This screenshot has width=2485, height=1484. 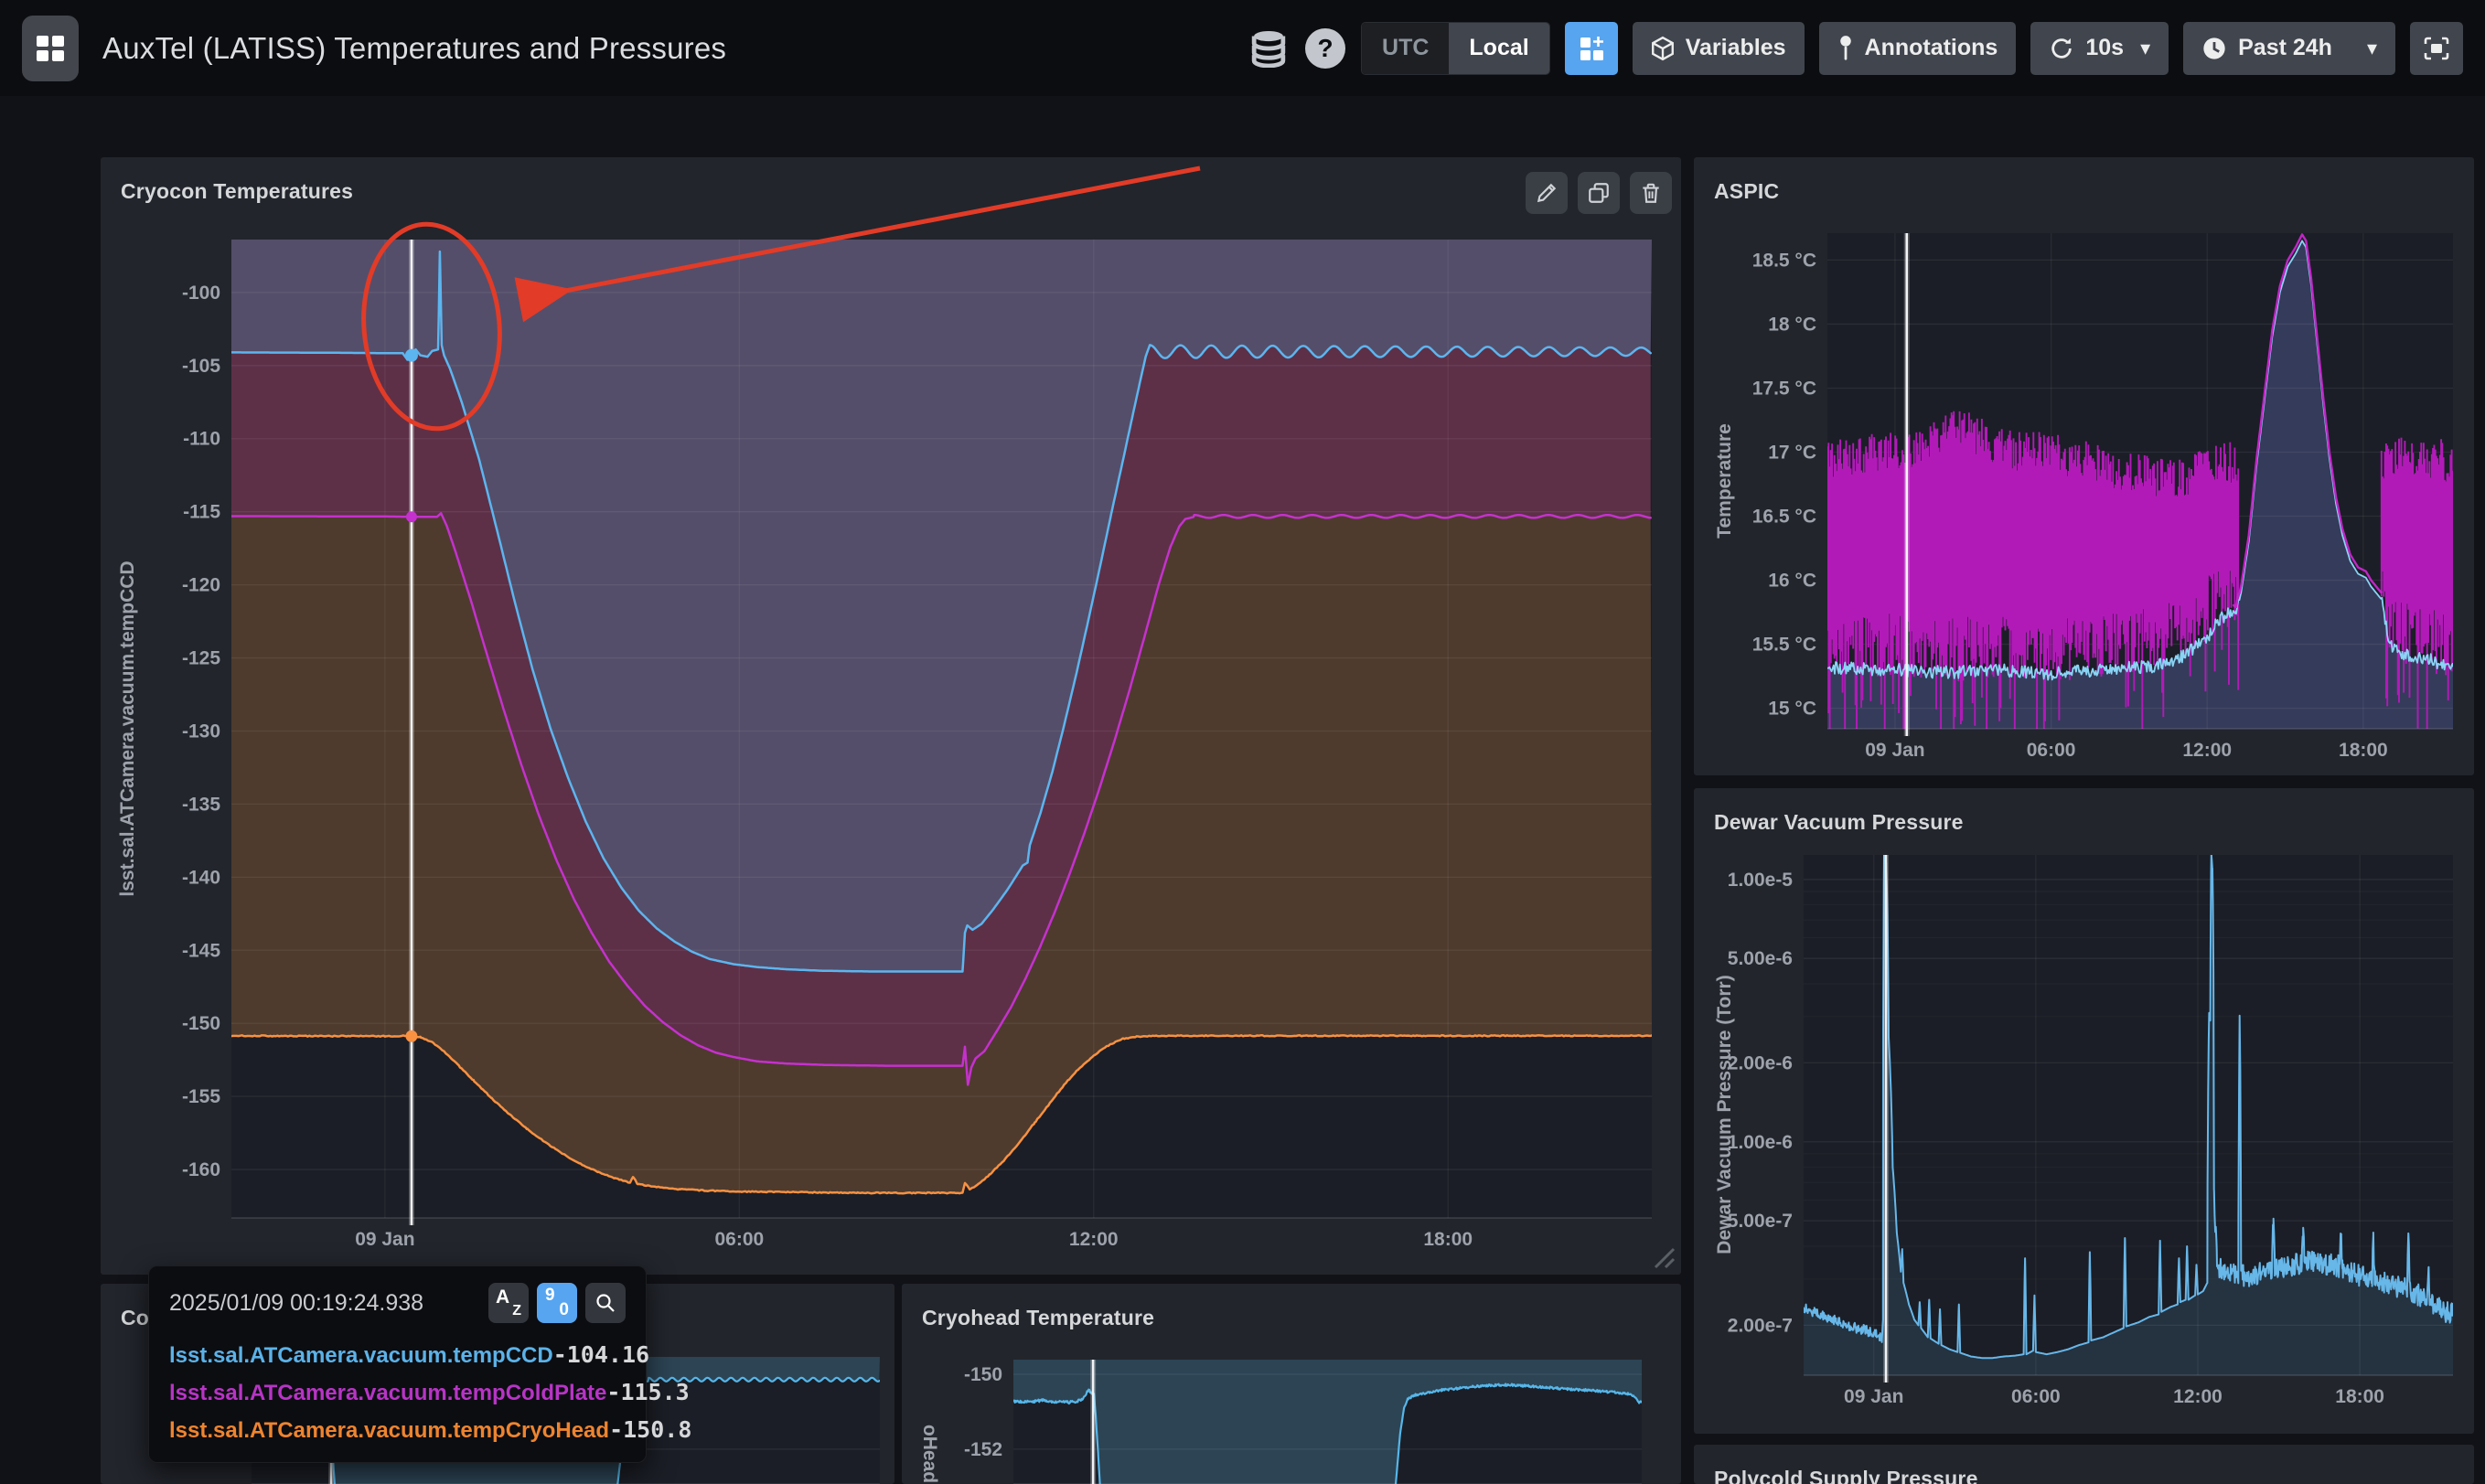 What do you see at coordinates (1724, 481) in the screenshot?
I see `y-axis-label: Temperature` at bounding box center [1724, 481].